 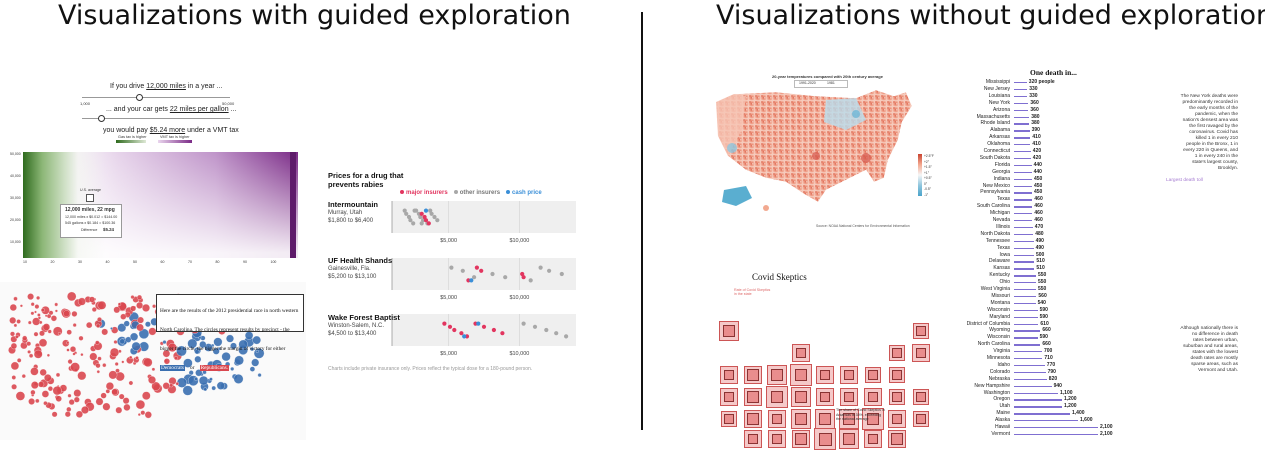 What do you see at coordinates (1028, 303) in the screenshot?
I see `state-row: Montana 540` at bounding box center [1028, 303].